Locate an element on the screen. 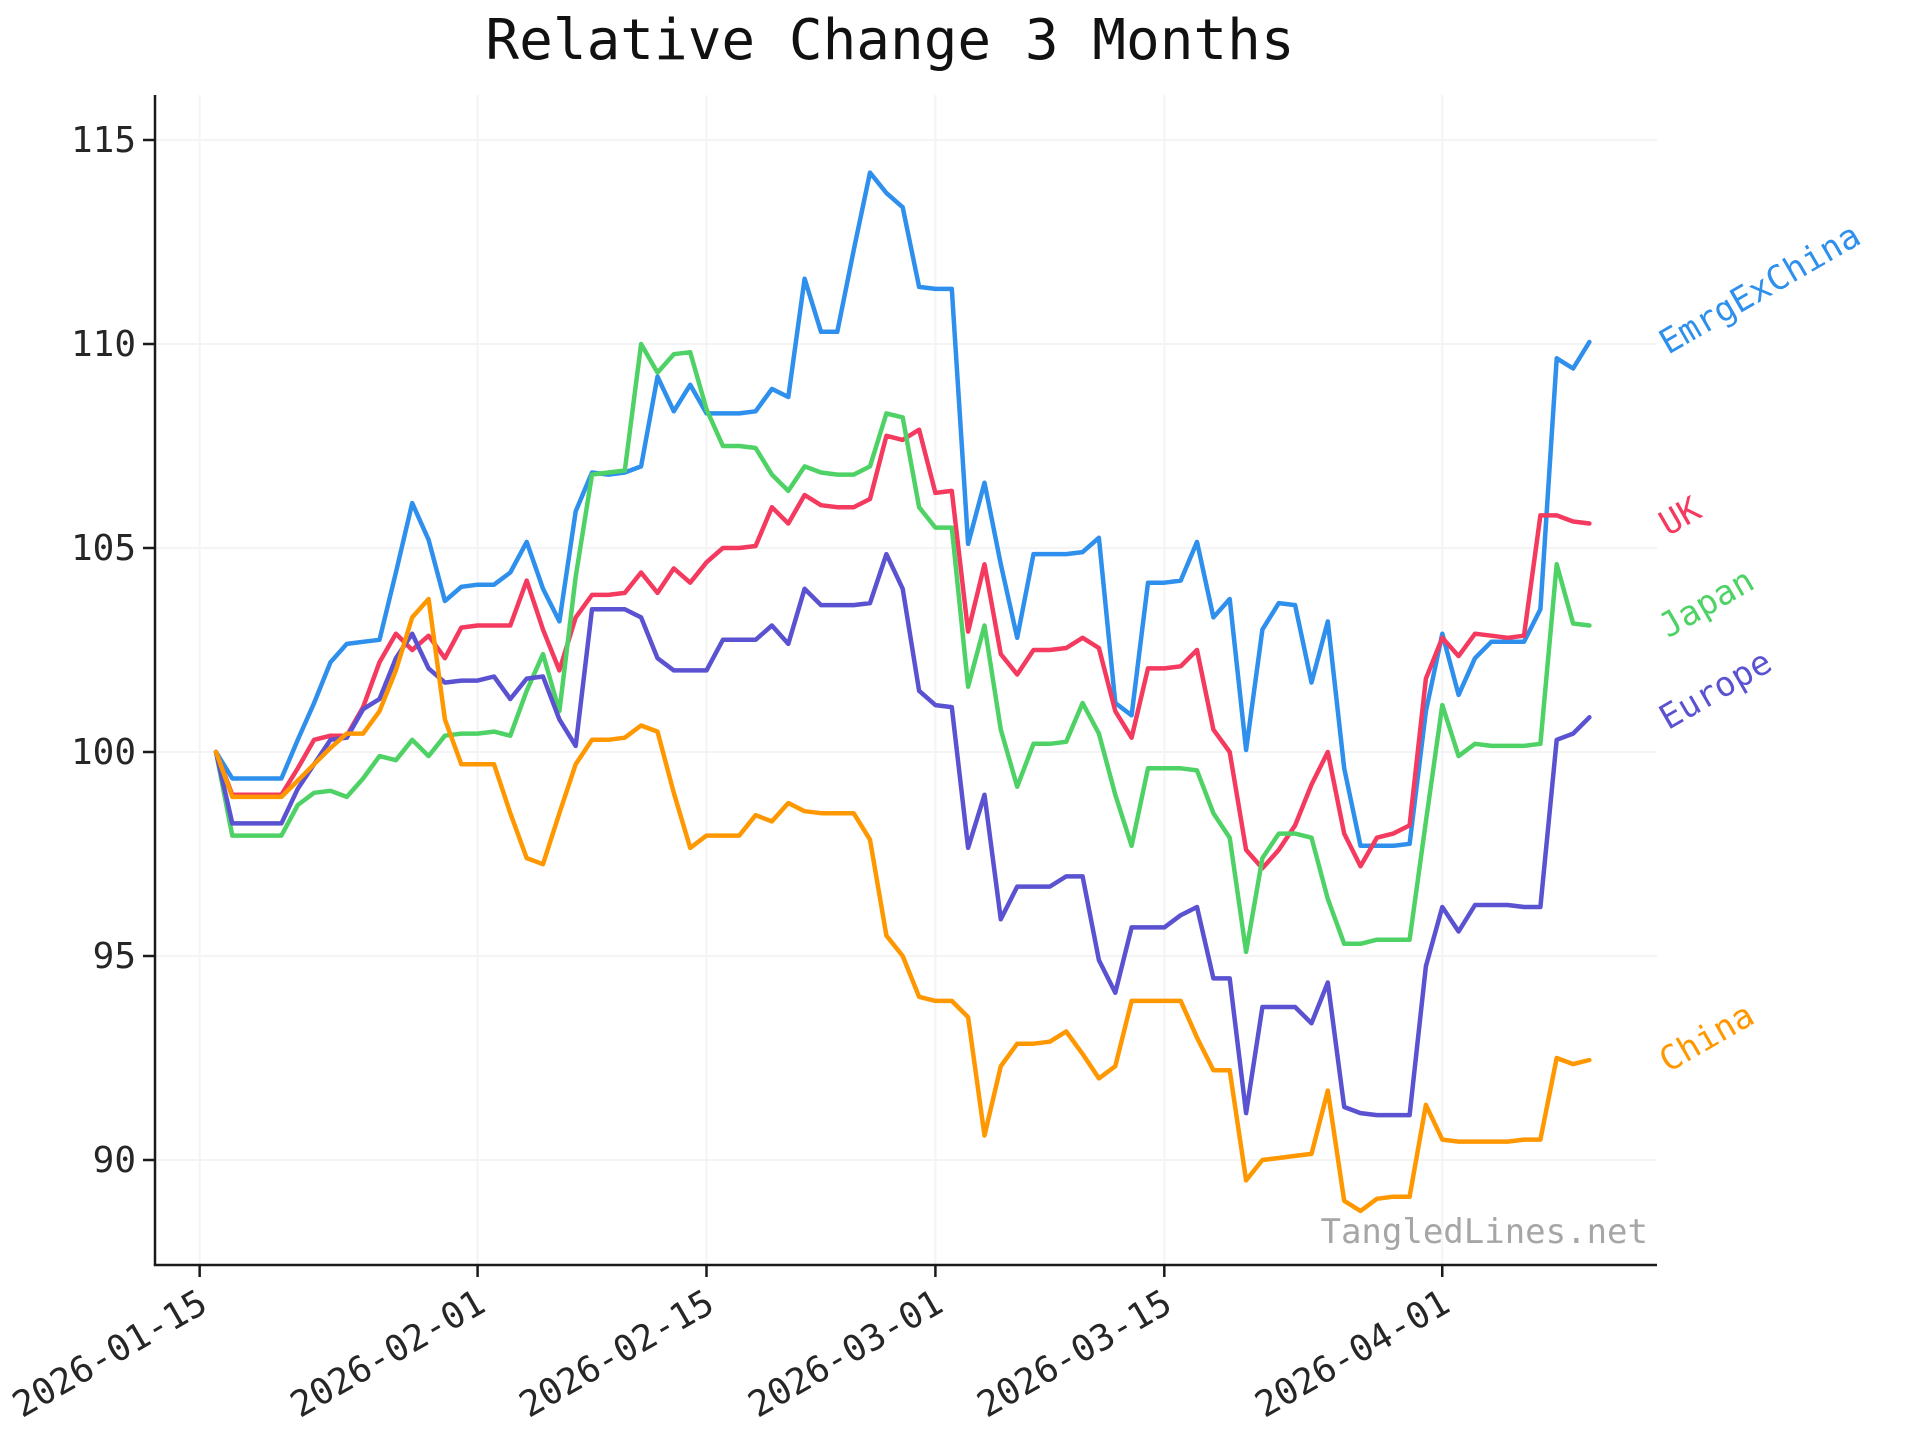 The image size is (1920, 1440). x-tick-label-2026-03-01: 2026-03-01 is located at coordinates (846, 1354).